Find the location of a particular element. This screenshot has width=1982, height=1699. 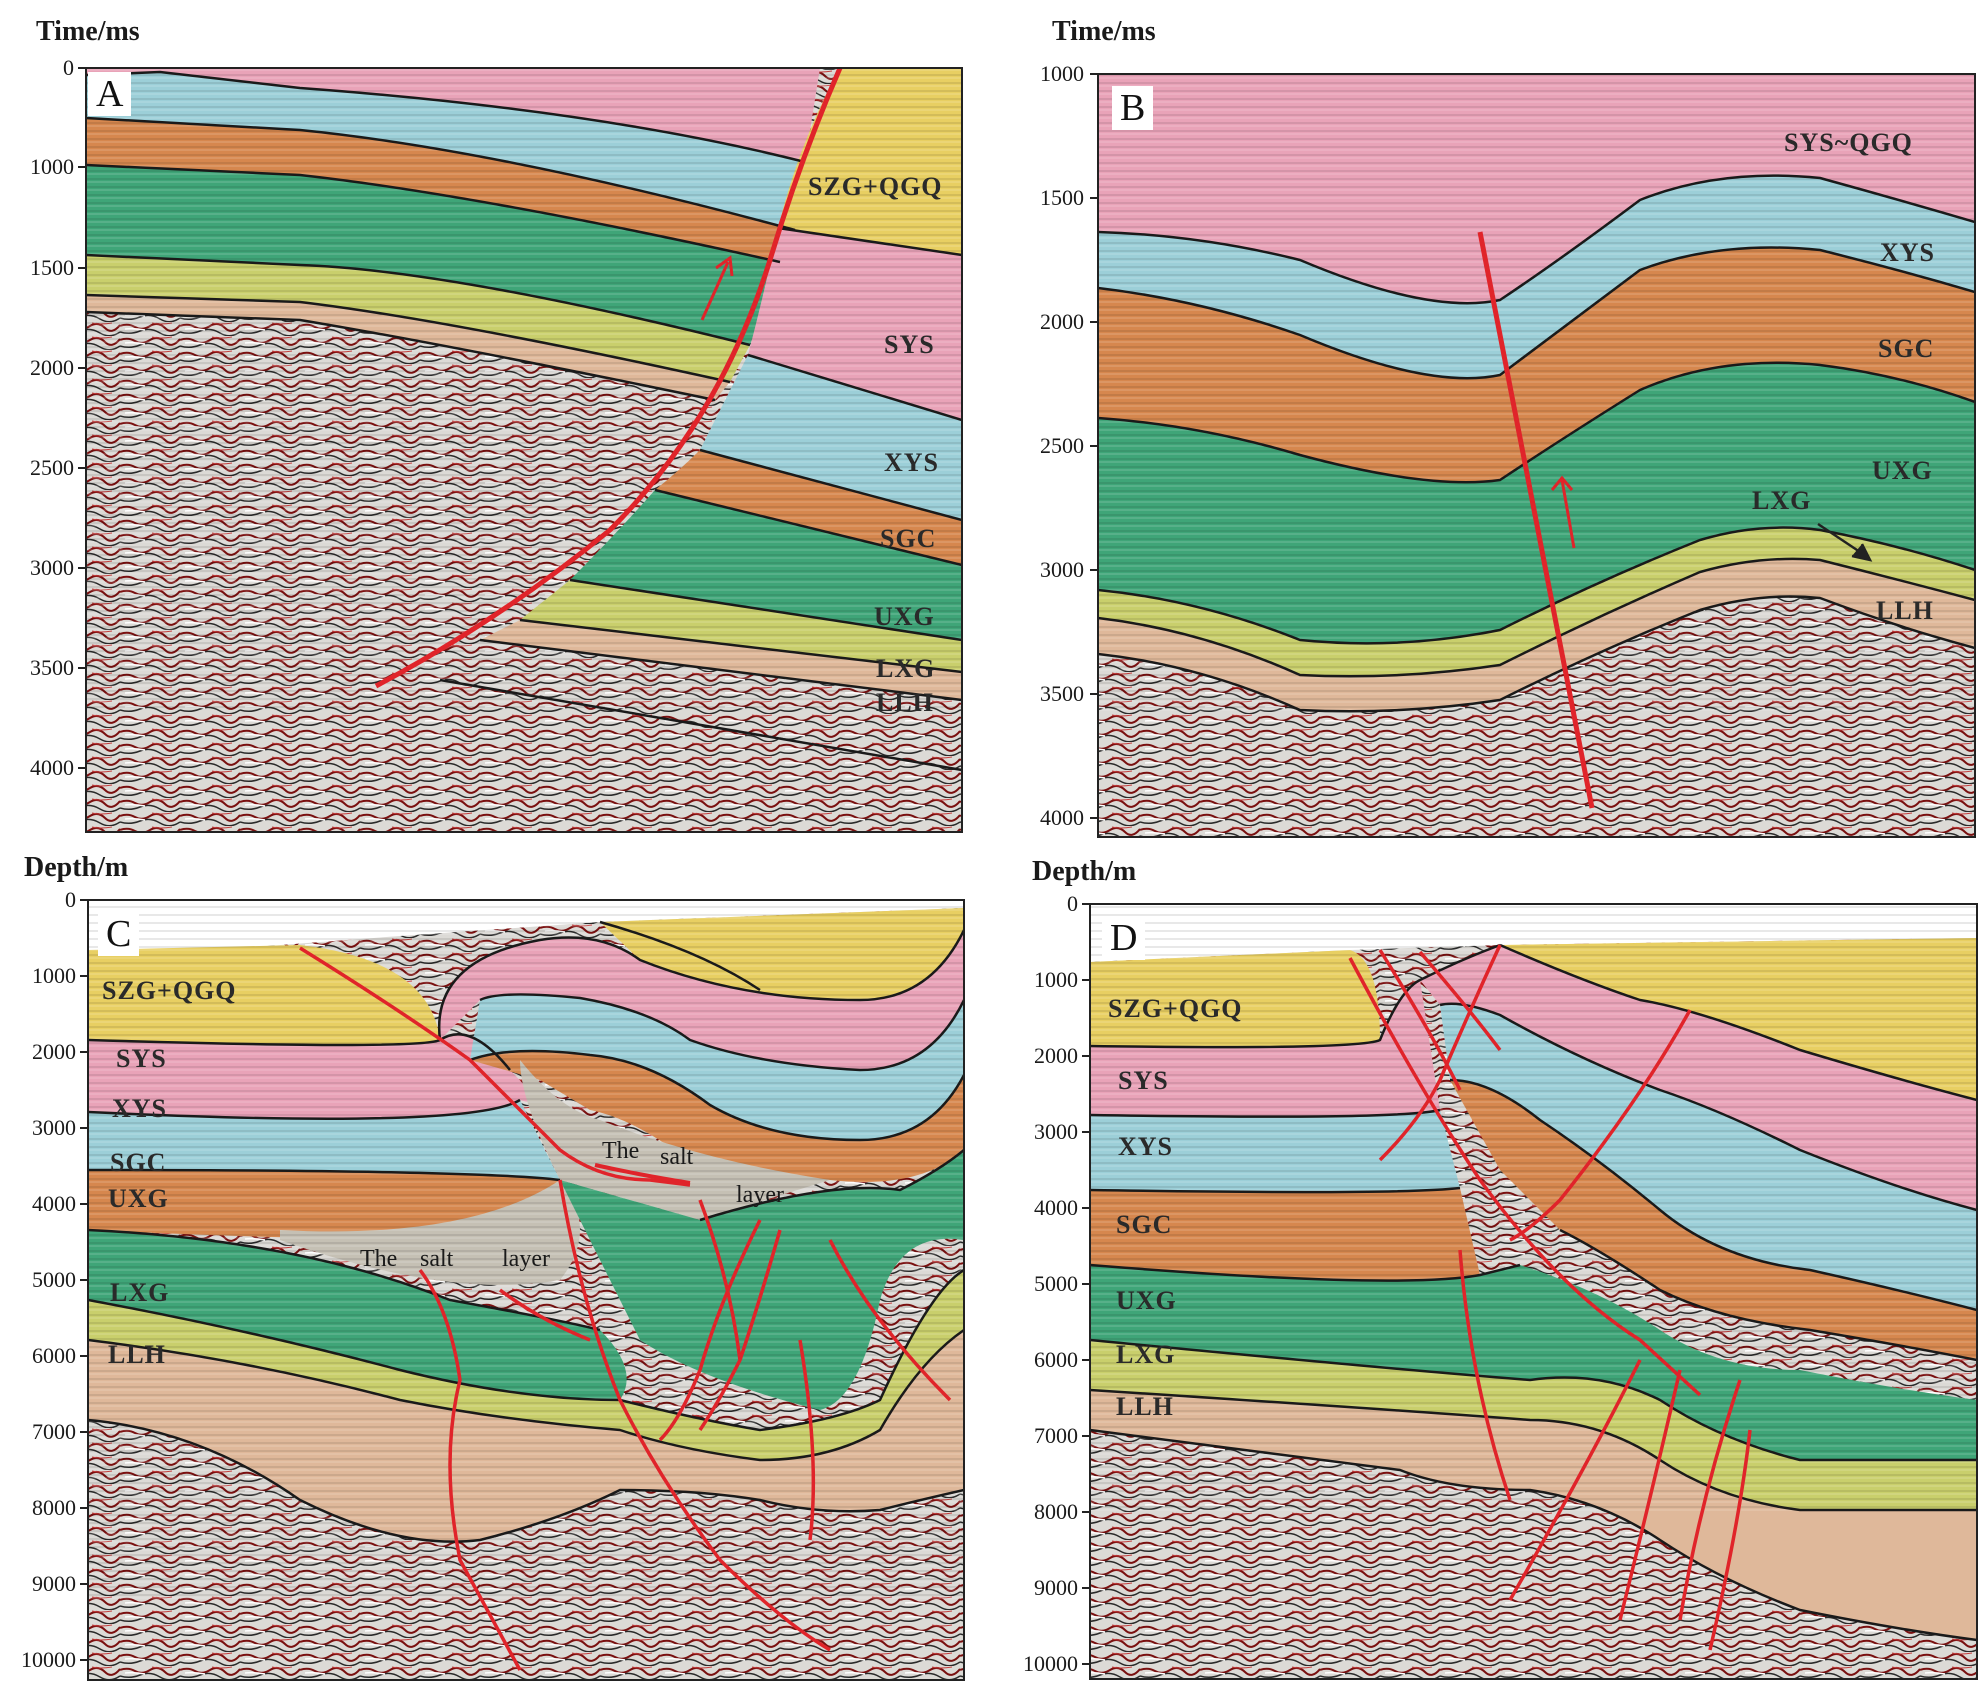

panel-d-tick: 5000 is located at coordinates (1056, 1283).